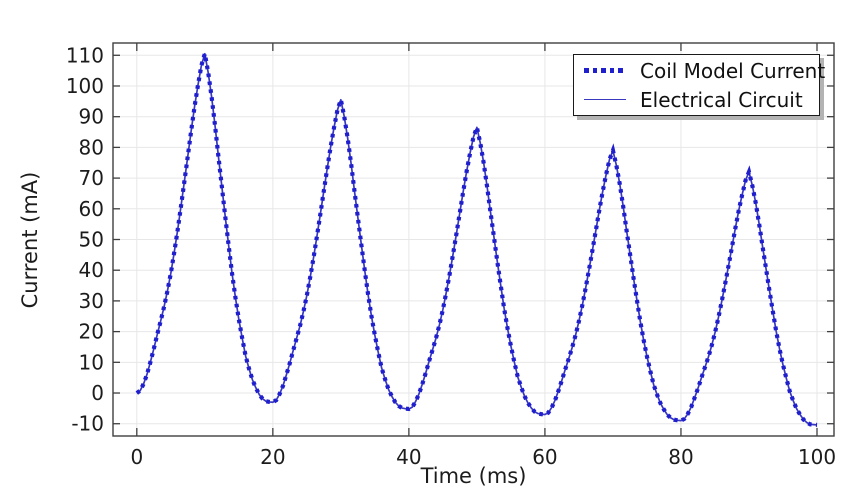 The image size is (868, 504). What do you see at coordinates (136, 457) in the screenshot?
I see `x-tick-label: 0` at bounding box center [136, 457].